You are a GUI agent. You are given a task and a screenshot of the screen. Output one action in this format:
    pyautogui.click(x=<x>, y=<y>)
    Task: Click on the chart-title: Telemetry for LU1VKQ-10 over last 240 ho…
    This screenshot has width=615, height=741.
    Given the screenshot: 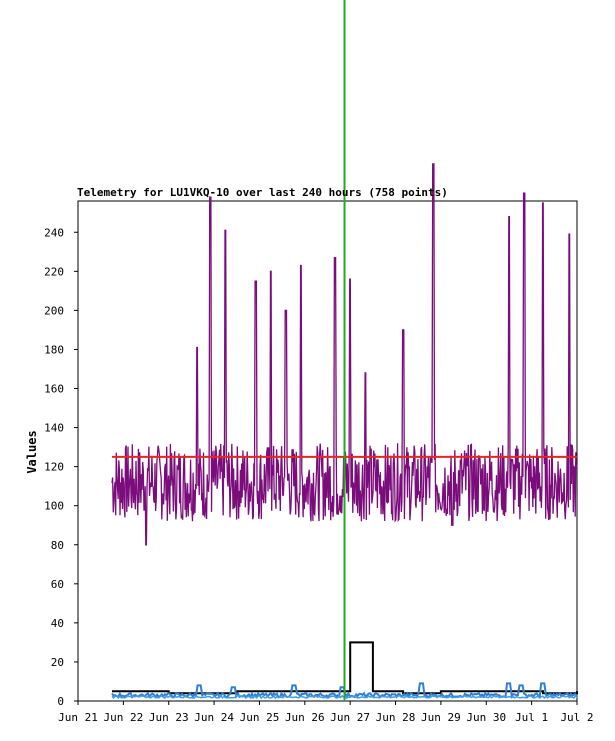 What is the action you would take?
    pyautogui.click(x=262, y=192)
    